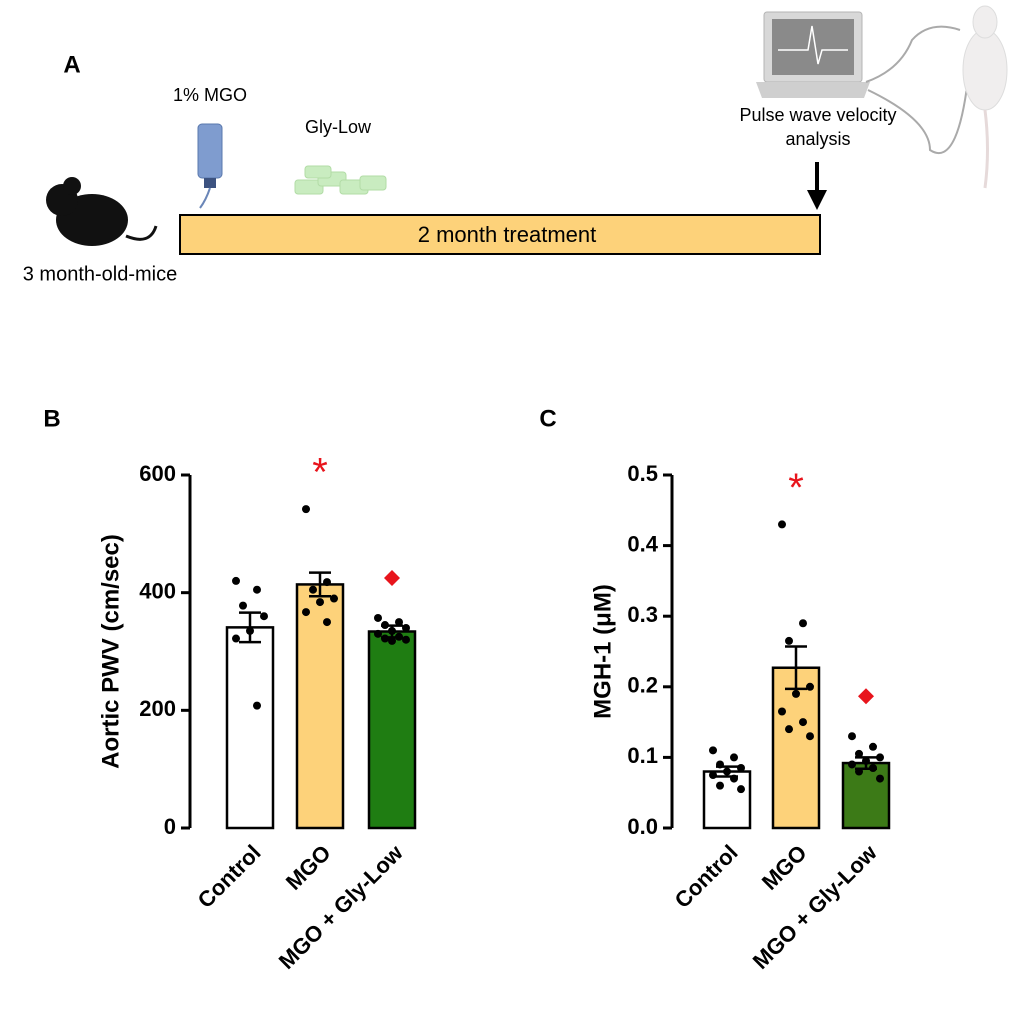  Describe the element at coordinates (602, 651) in the screenshot. I see `y-axis-label: MGH-1 (μM)` at that location.